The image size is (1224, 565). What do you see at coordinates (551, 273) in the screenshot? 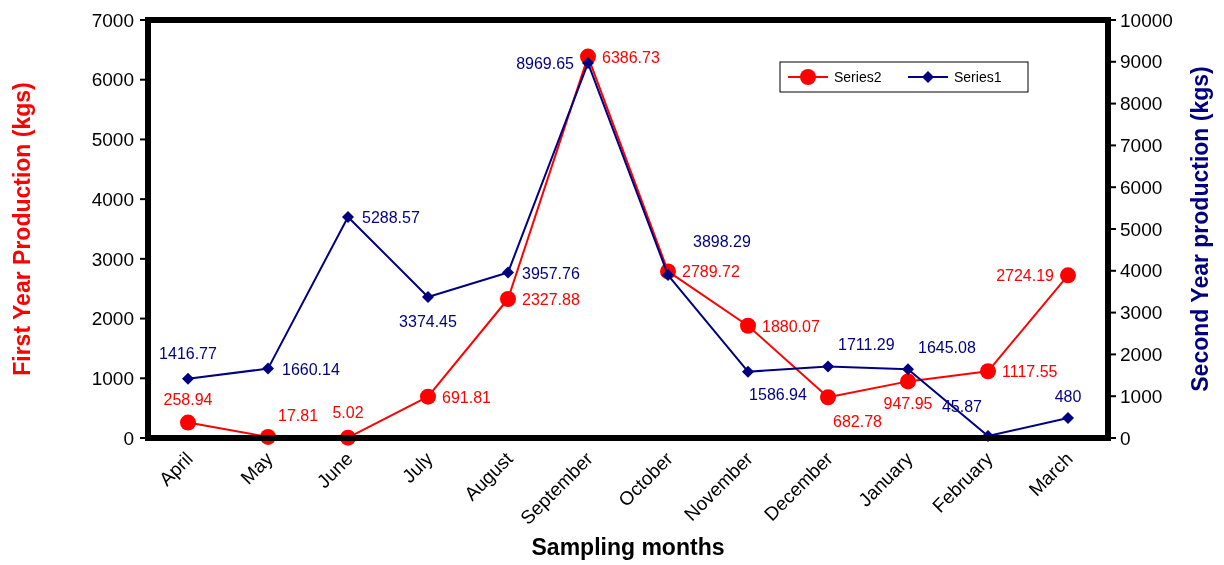
I see `data-label: 3957.76` at bounding box center [551, 273].